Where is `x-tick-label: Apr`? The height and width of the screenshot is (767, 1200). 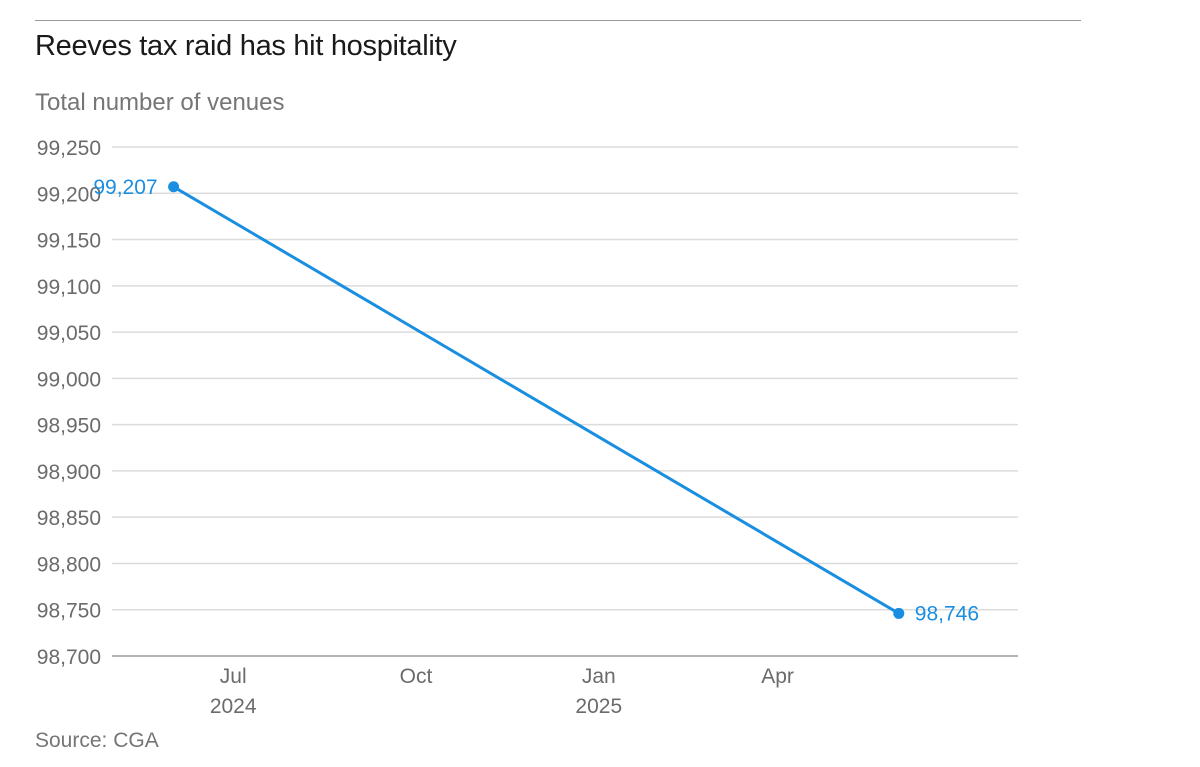 x-tick-label: Apr is located at coordinates (777, 676).